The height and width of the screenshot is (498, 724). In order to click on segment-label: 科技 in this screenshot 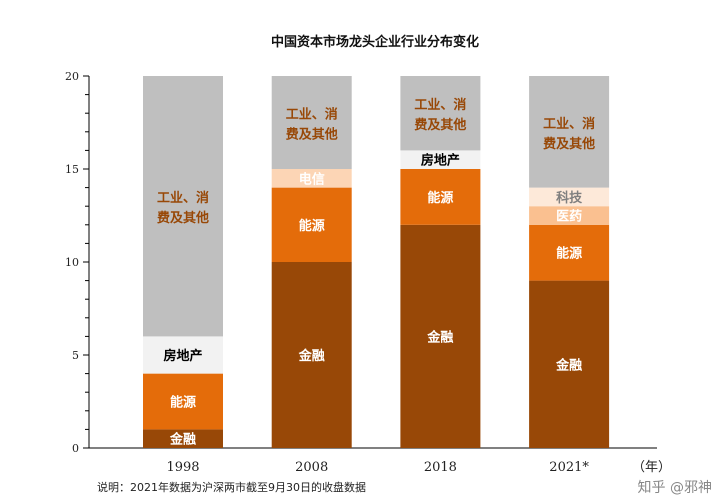, I will do `click(569, 198)`.